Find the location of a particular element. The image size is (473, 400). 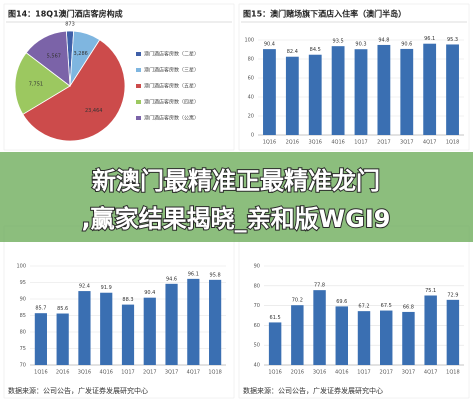

slice-label: 7,751 is located at coordinates (36, 85).